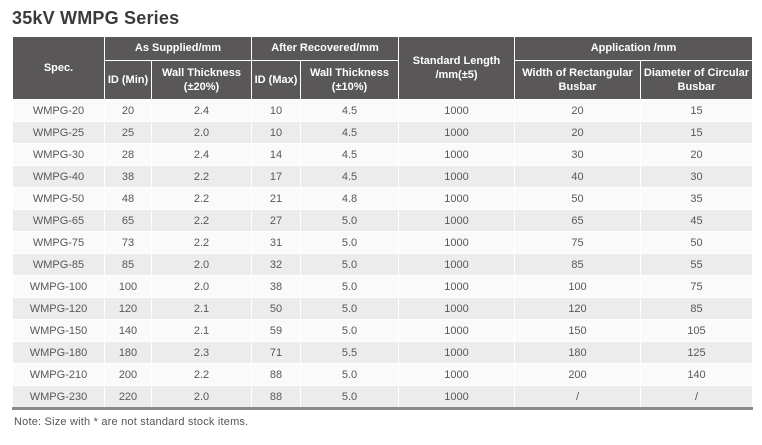 The width and height of the screenshot is (762, 445). I want to click on table-cell: 2.3, so click(201, 352).